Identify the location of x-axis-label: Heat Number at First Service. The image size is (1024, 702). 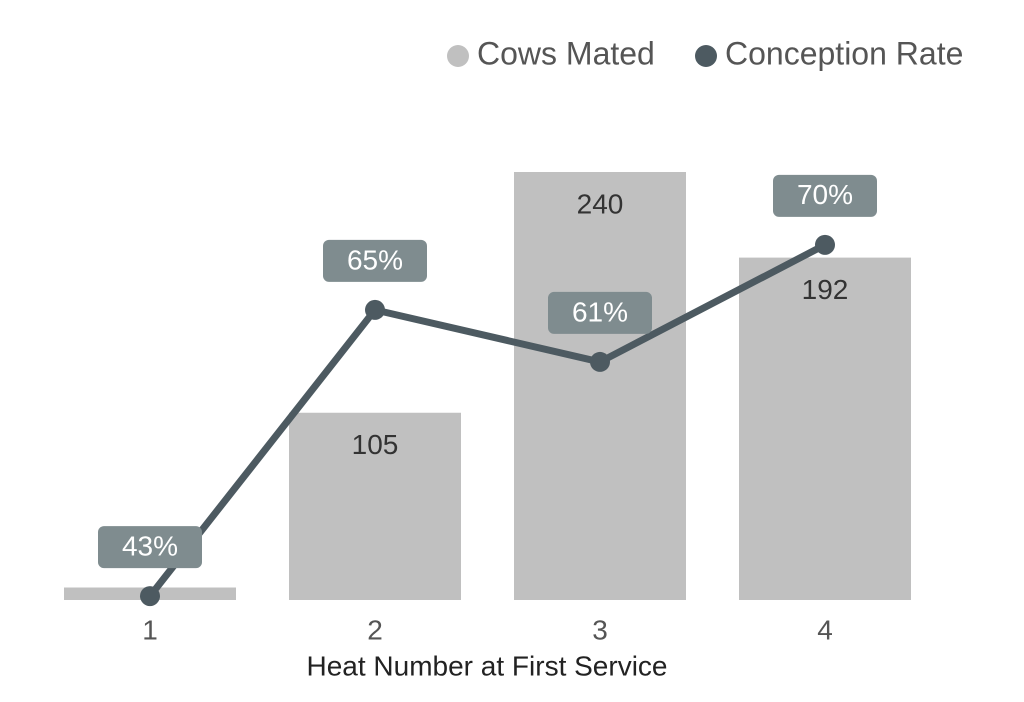
(487, 665).